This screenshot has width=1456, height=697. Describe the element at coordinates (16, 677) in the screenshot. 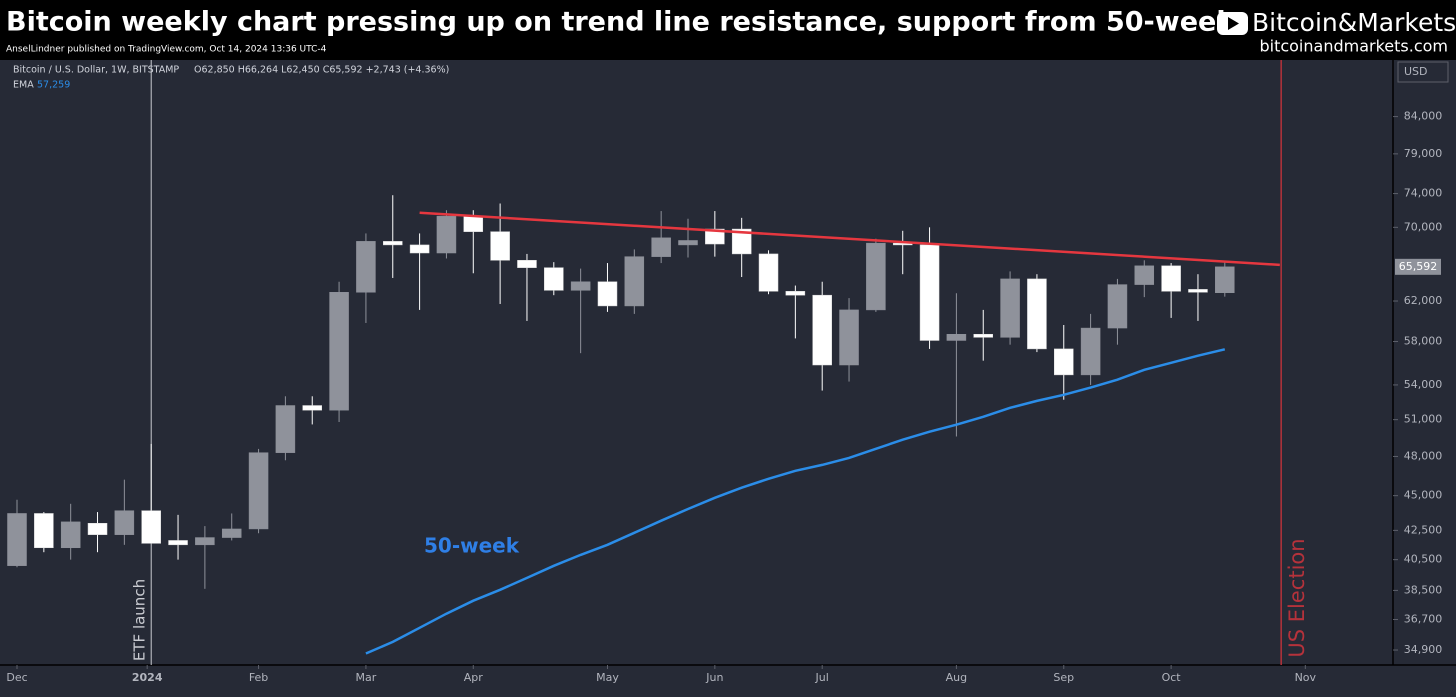

I see `x-tick-label: Dec` at that location.